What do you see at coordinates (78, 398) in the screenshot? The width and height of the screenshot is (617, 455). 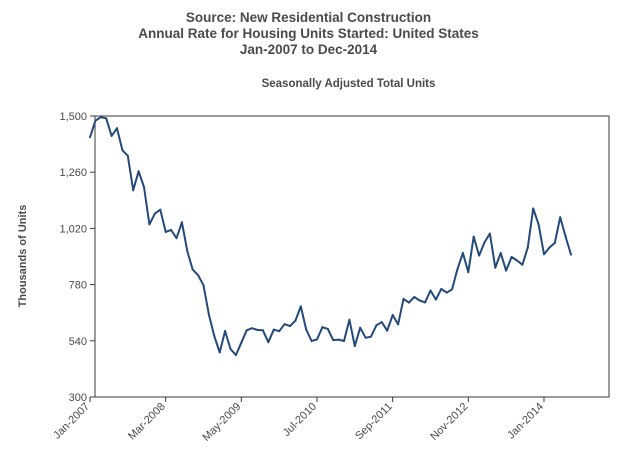 I see `y-tick-label: 300` at bounding box center [78, 398].